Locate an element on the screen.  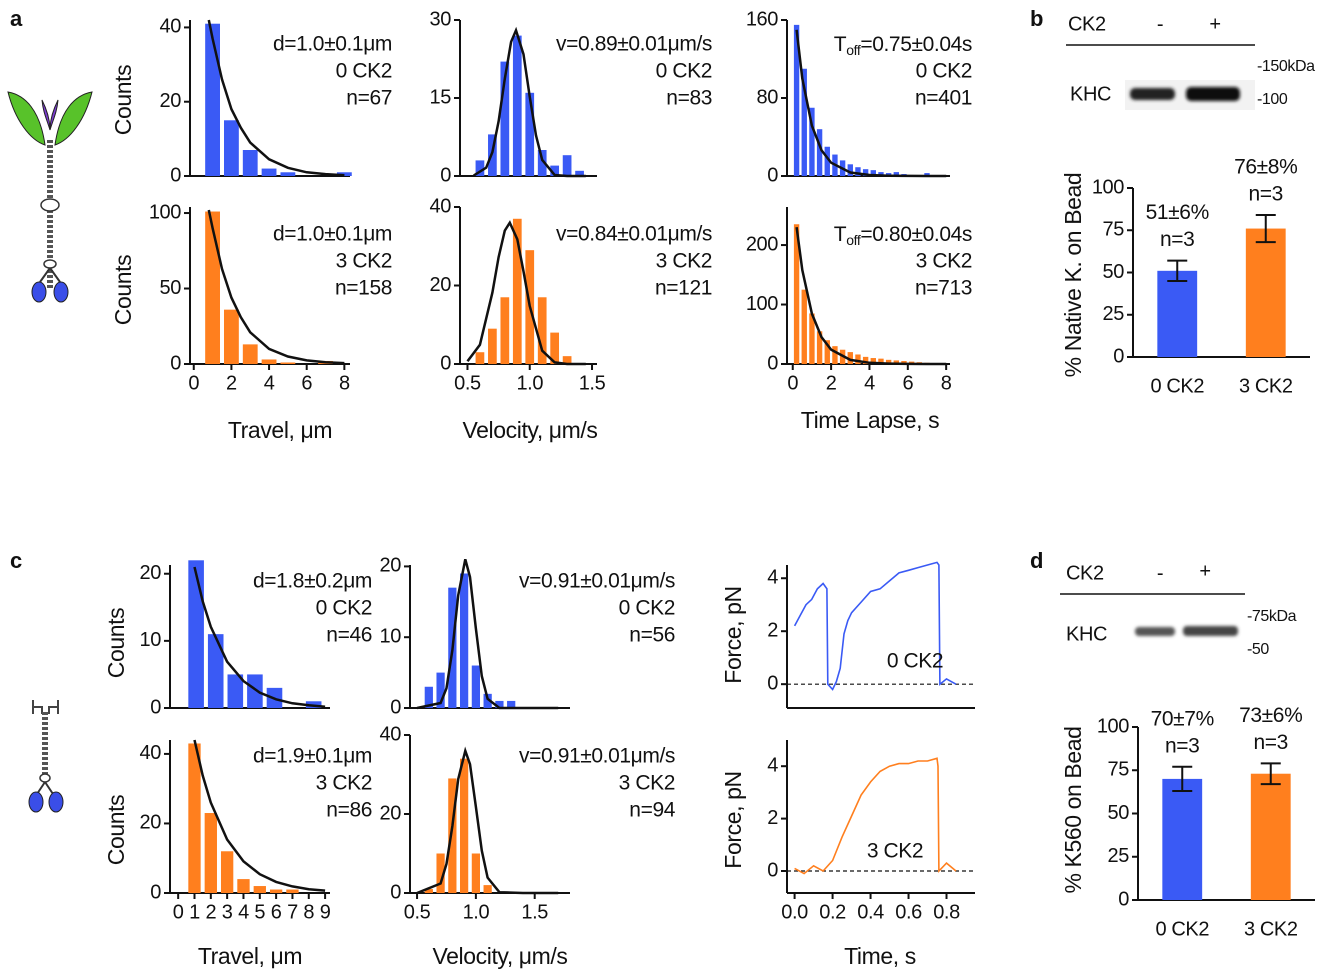
y-tick-label: 2 is located at coordinates (772, 818).